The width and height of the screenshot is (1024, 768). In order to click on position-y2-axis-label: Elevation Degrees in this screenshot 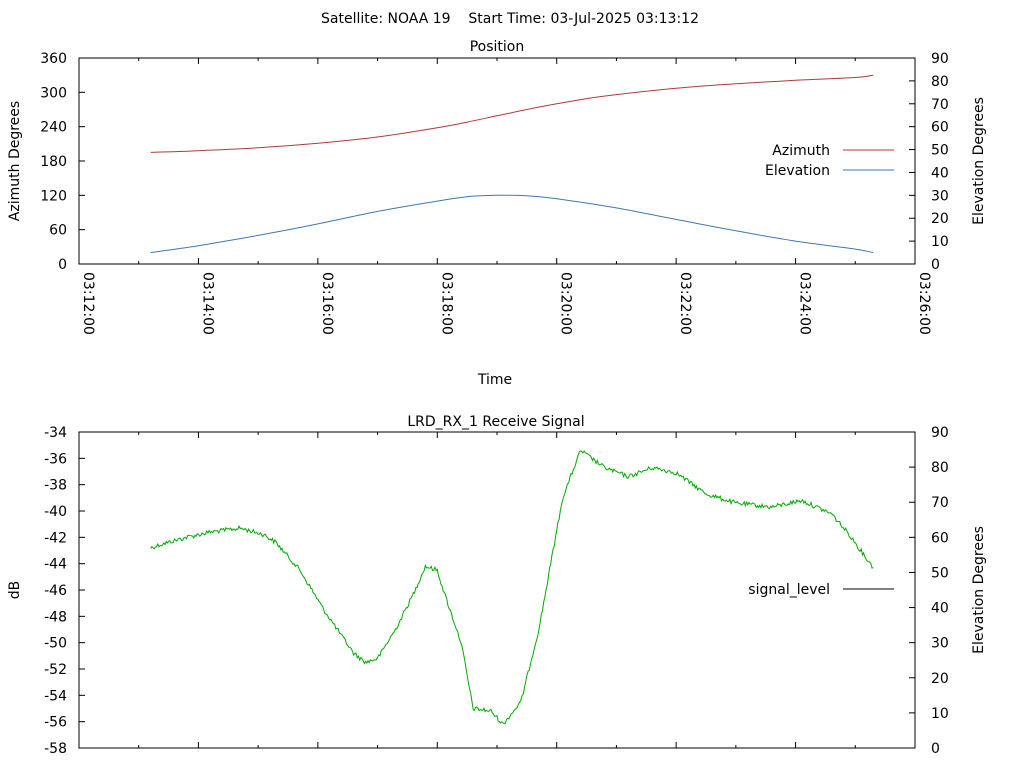, I will do `click(979, 161)`.